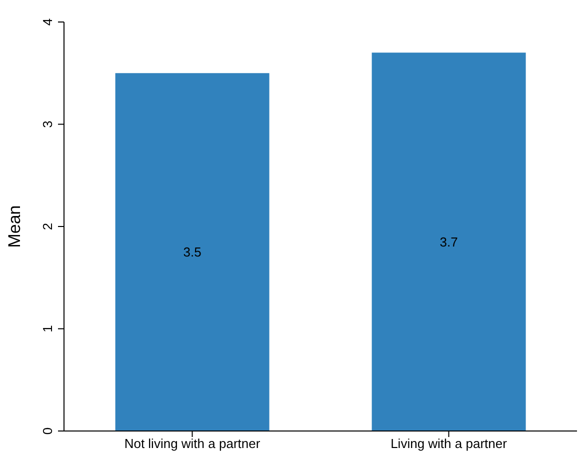 This screenshot has width=581, height=463. What do you see at coordinates (47, 226) in the screenshot?
I see `y-tick-label: 2` at bounding box center [47, 226].